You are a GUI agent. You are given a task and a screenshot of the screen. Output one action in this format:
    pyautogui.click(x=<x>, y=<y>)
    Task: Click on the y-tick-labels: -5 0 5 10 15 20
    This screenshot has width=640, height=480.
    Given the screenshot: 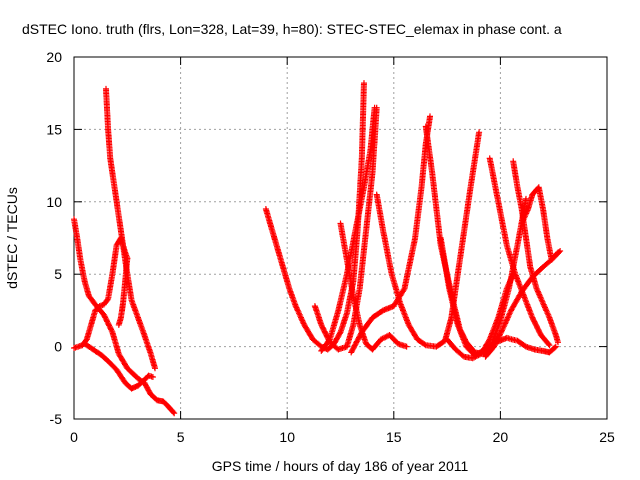 What is the action you would take?
    pyautogui.click(x=54, y=238)
    